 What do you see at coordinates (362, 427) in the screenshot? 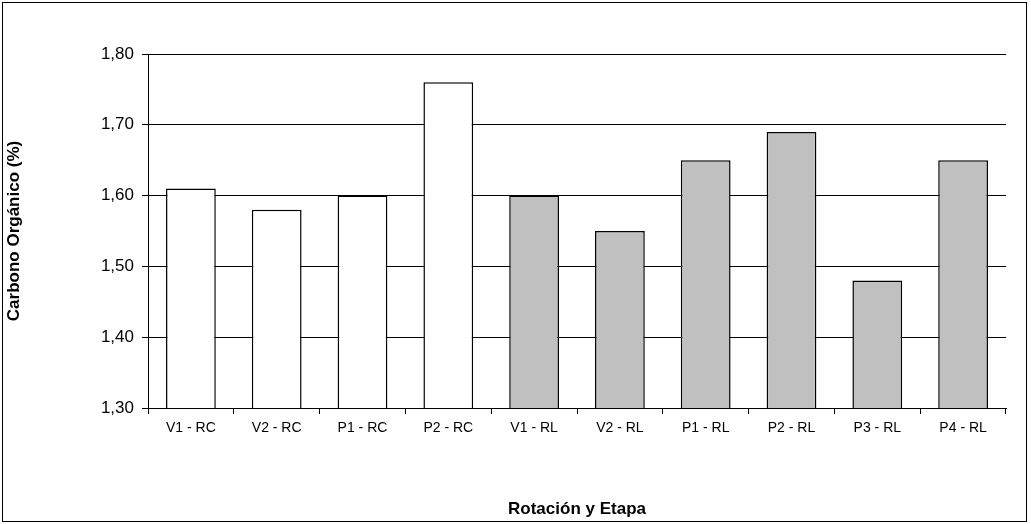
I see `x-tick-label: P1 - RC` at bounding box center [362, 427].